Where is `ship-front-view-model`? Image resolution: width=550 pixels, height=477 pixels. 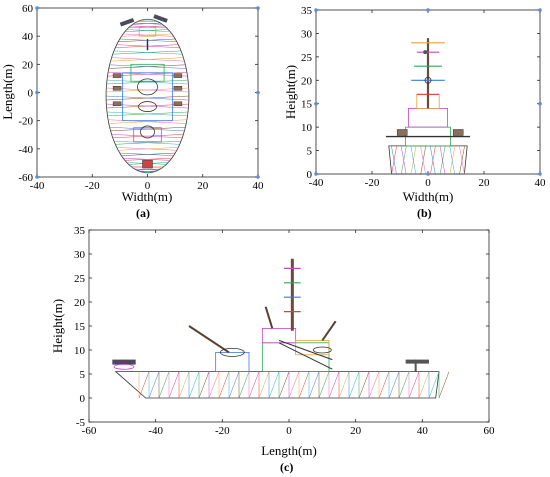 ship-front-view-model is located at coordinates (428, 106).